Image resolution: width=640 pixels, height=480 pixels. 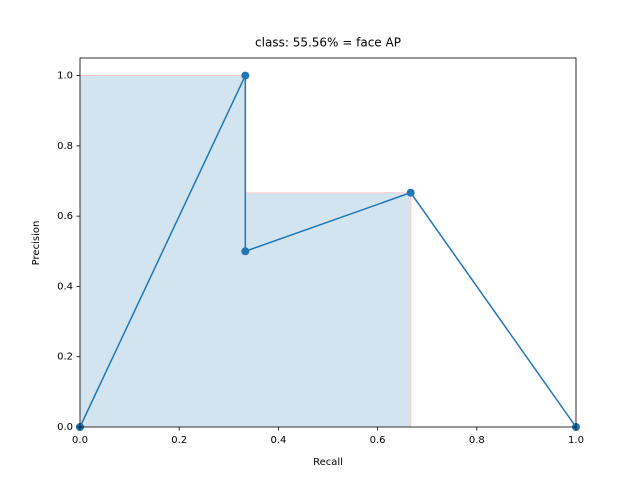 What do you see at coordinates (65, 427) in the screenshot?
I see `y-tick-label: 0.0` at bounding box center [65, 427].